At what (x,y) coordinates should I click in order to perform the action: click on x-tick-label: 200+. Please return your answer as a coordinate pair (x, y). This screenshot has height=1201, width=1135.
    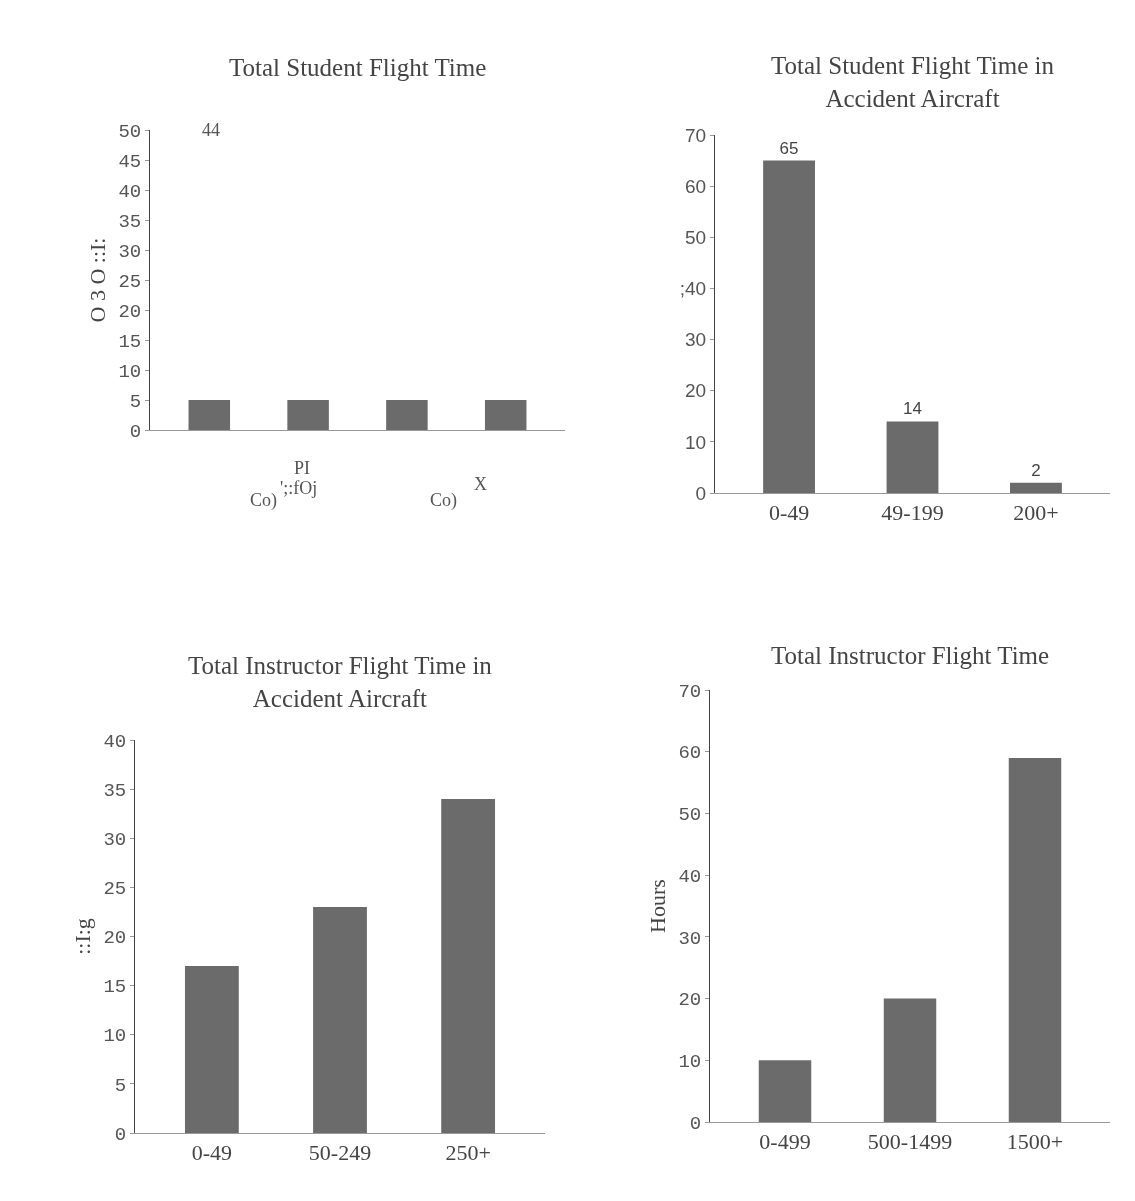
    Looking at the image, I should click on (1036, 513).